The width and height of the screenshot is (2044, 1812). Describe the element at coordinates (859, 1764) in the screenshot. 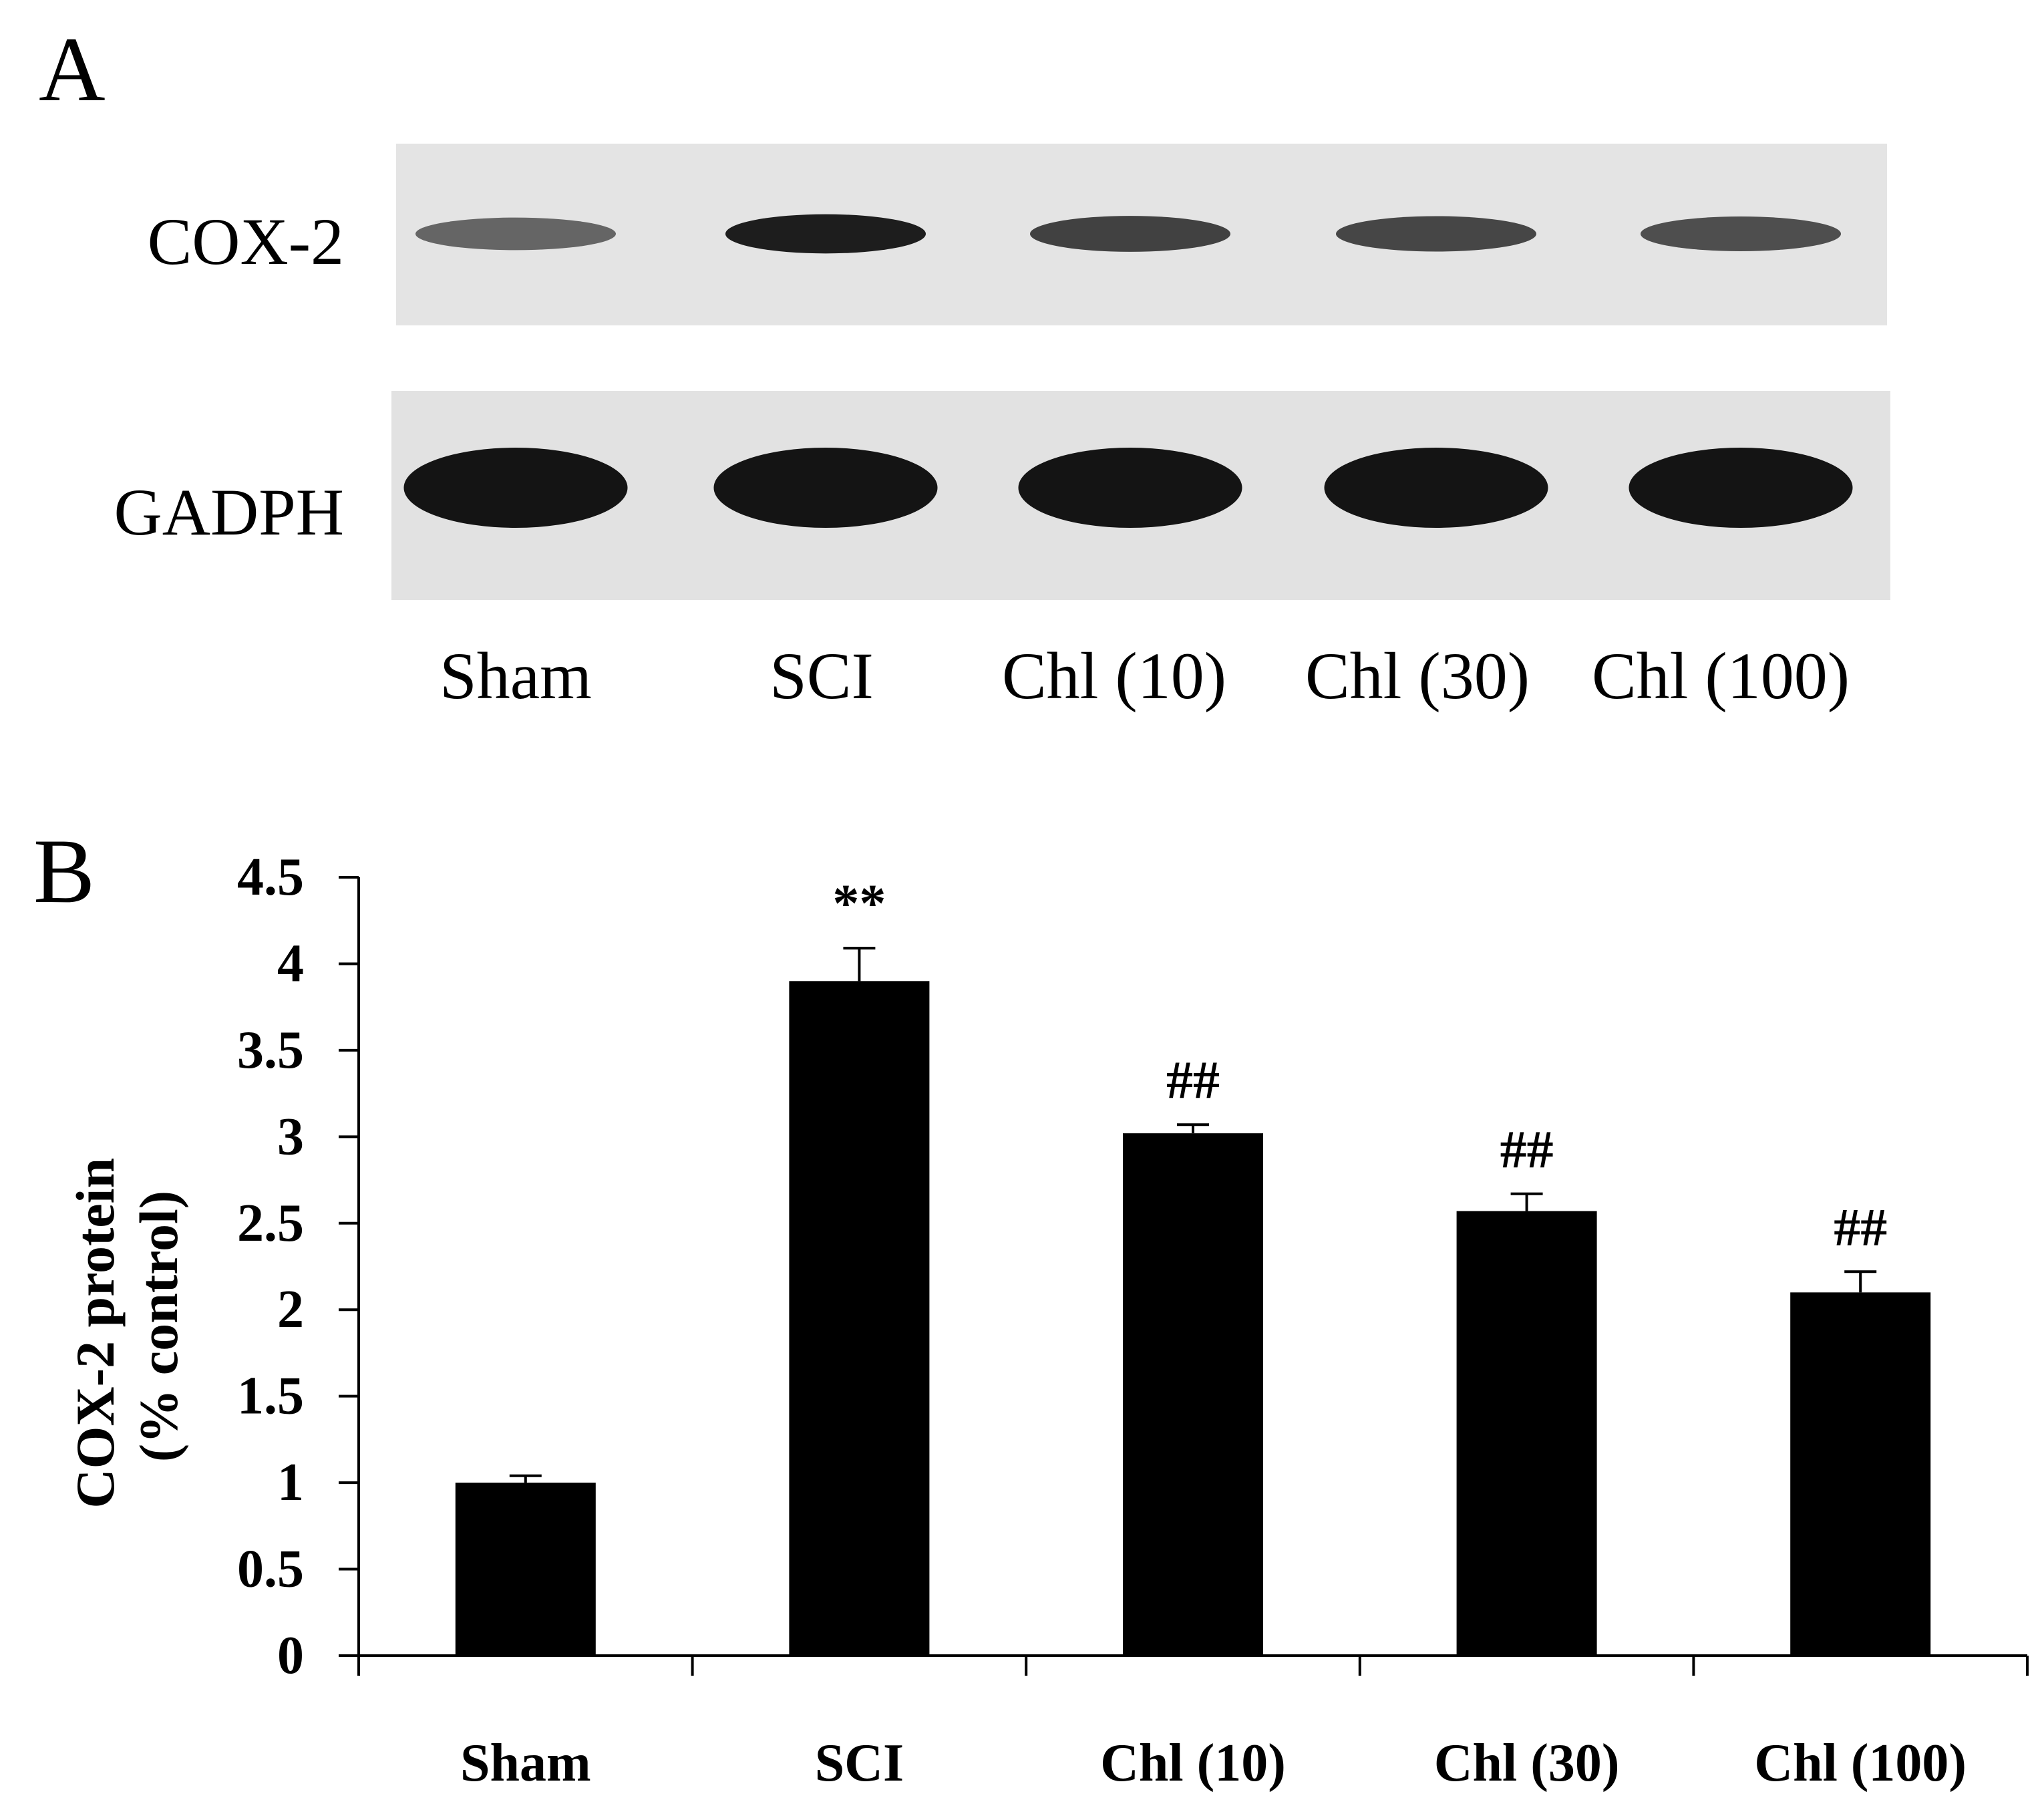

I see `x-tick-label-sci: SCI` at that location.